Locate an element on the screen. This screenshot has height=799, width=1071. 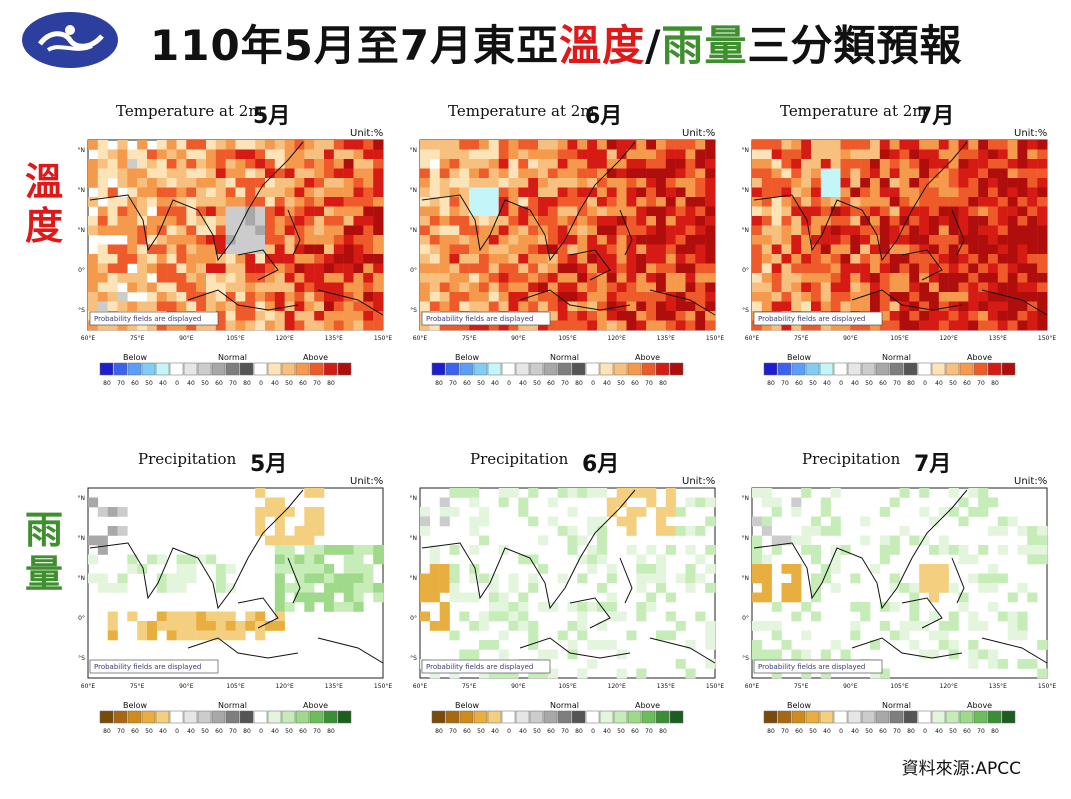
lon-label: 105°E is located at coordinates (235, 686).